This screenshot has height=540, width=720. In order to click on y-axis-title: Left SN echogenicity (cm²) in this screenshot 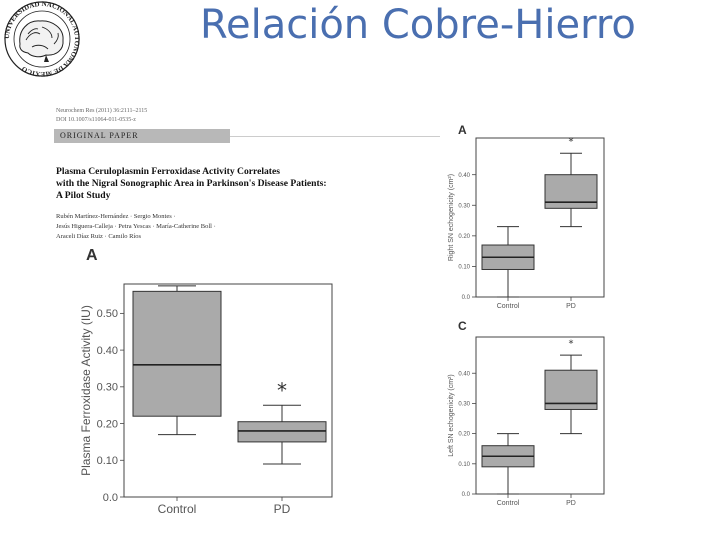, I will do `click(451, 415)`.